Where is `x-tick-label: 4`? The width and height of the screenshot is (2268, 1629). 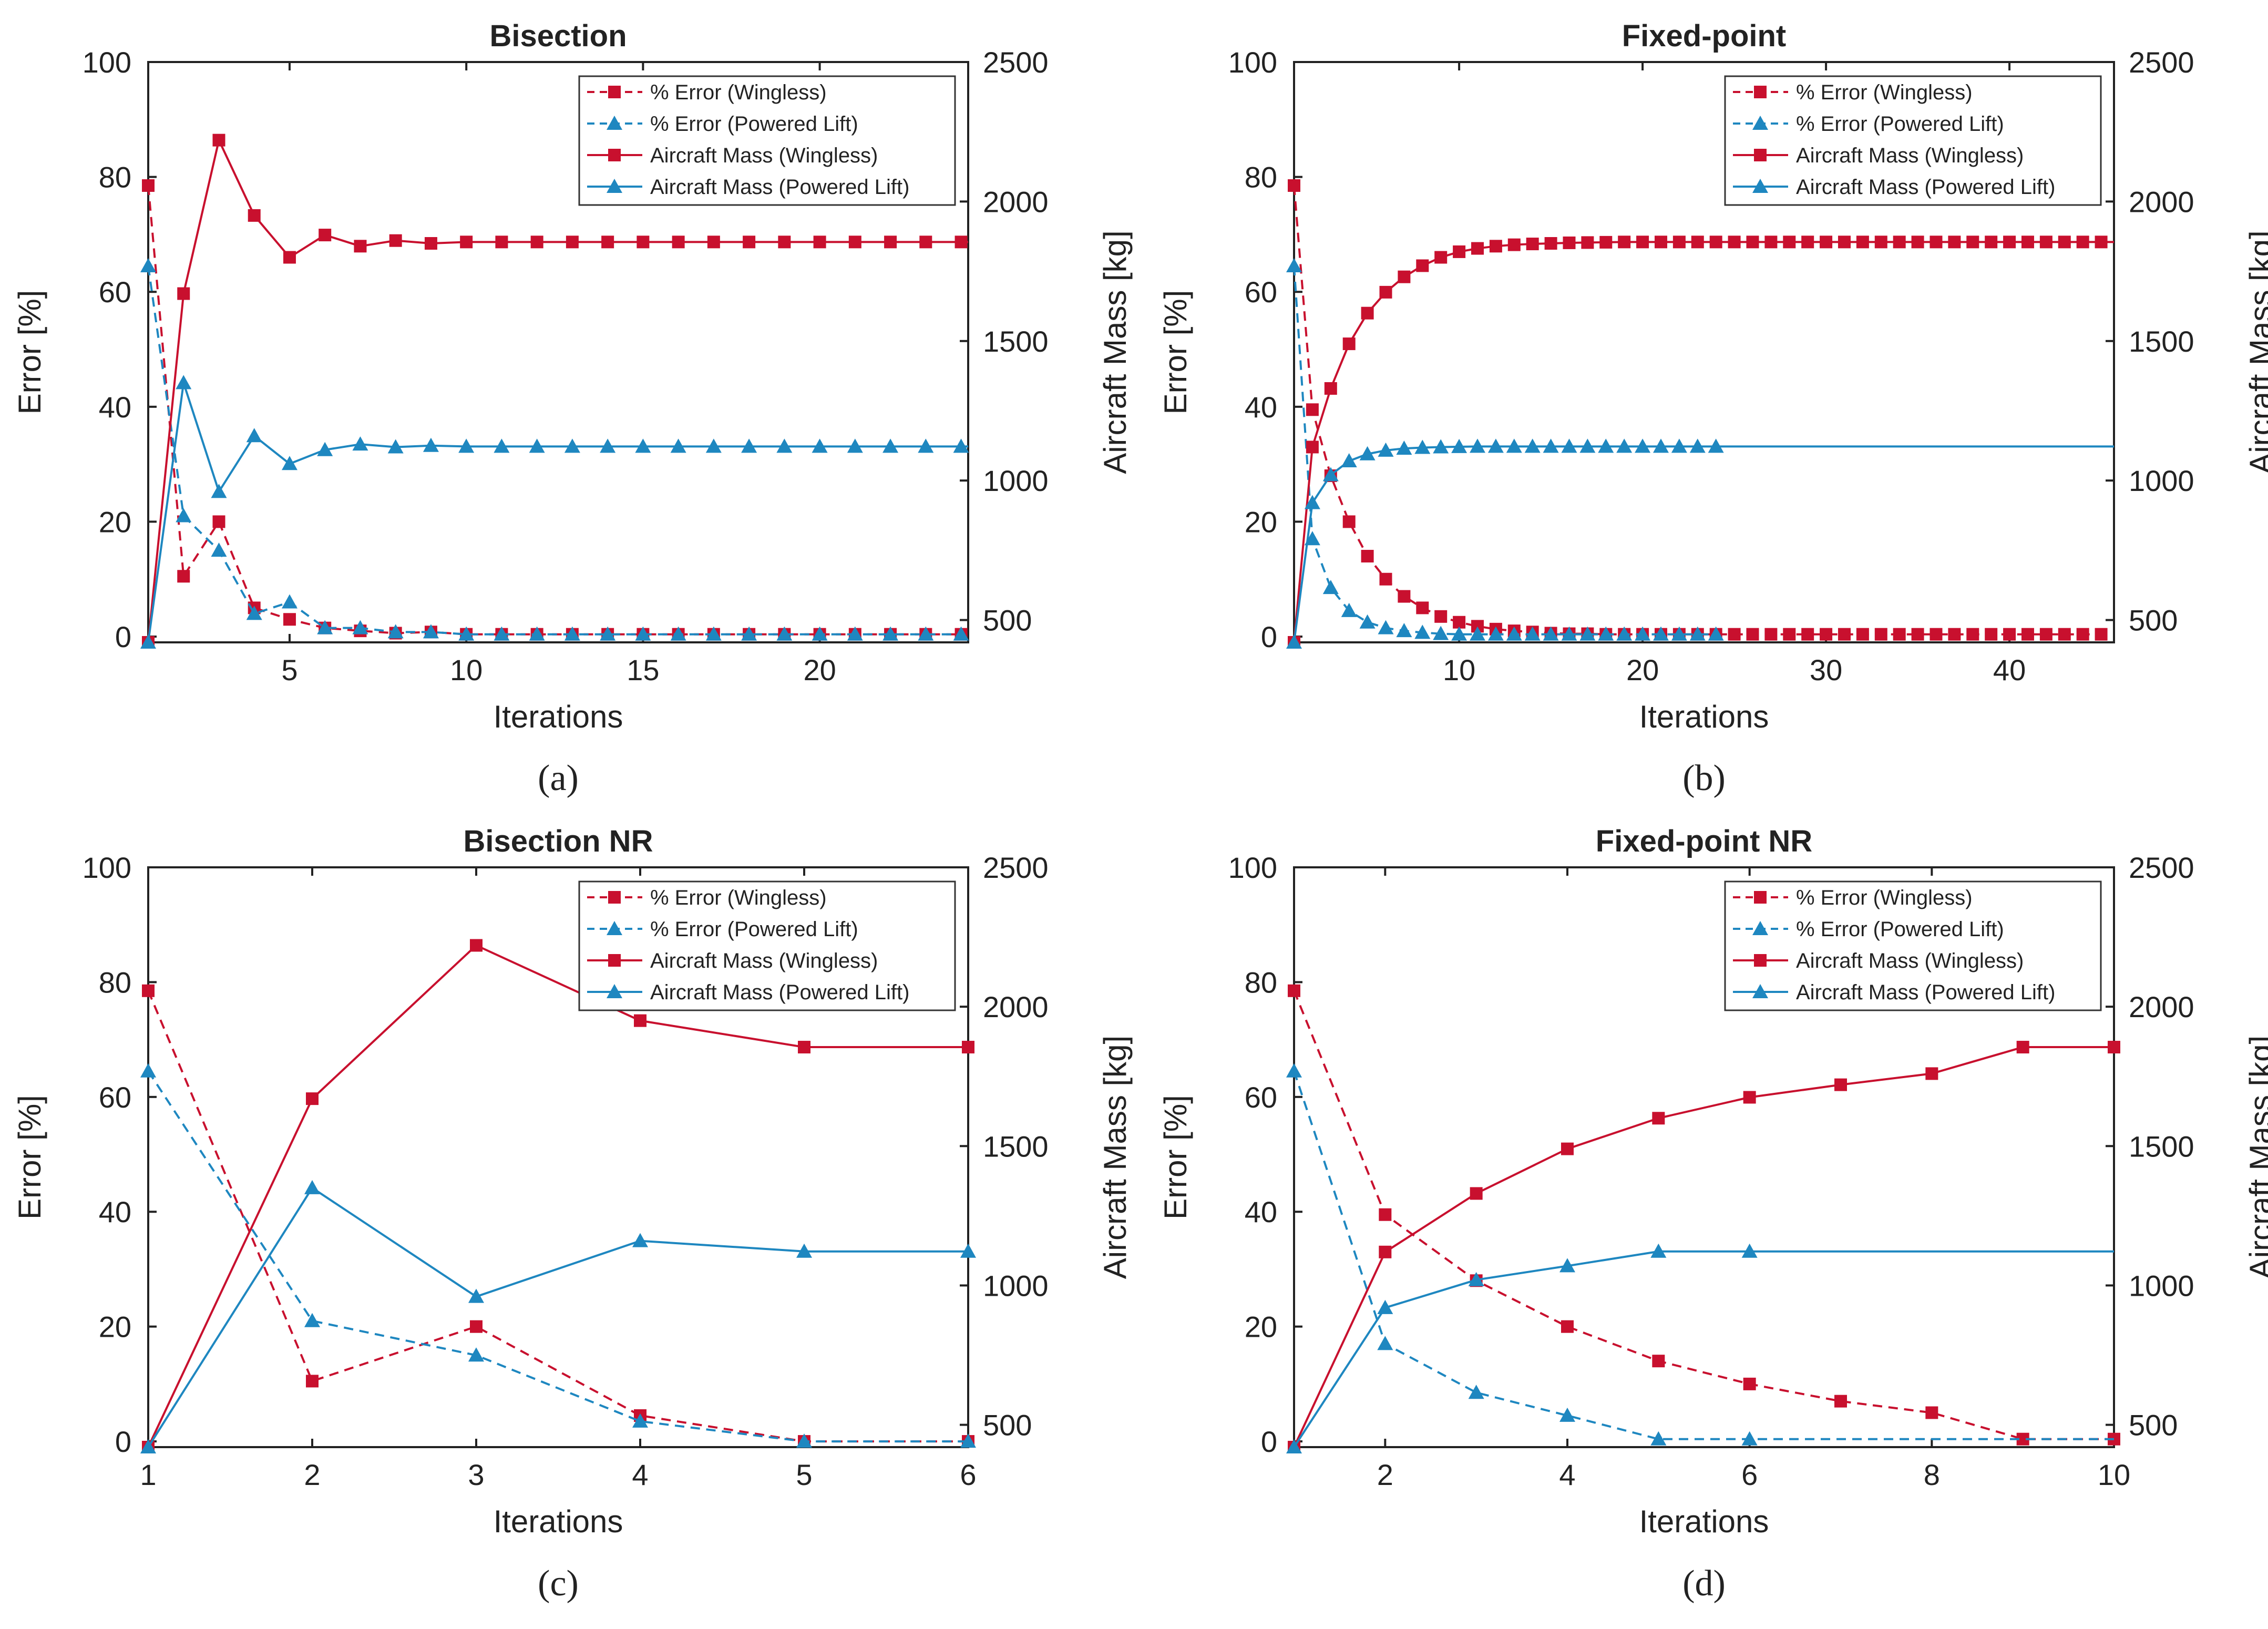 x-tick-label: 4 is located at coordinates (1567, 1474).